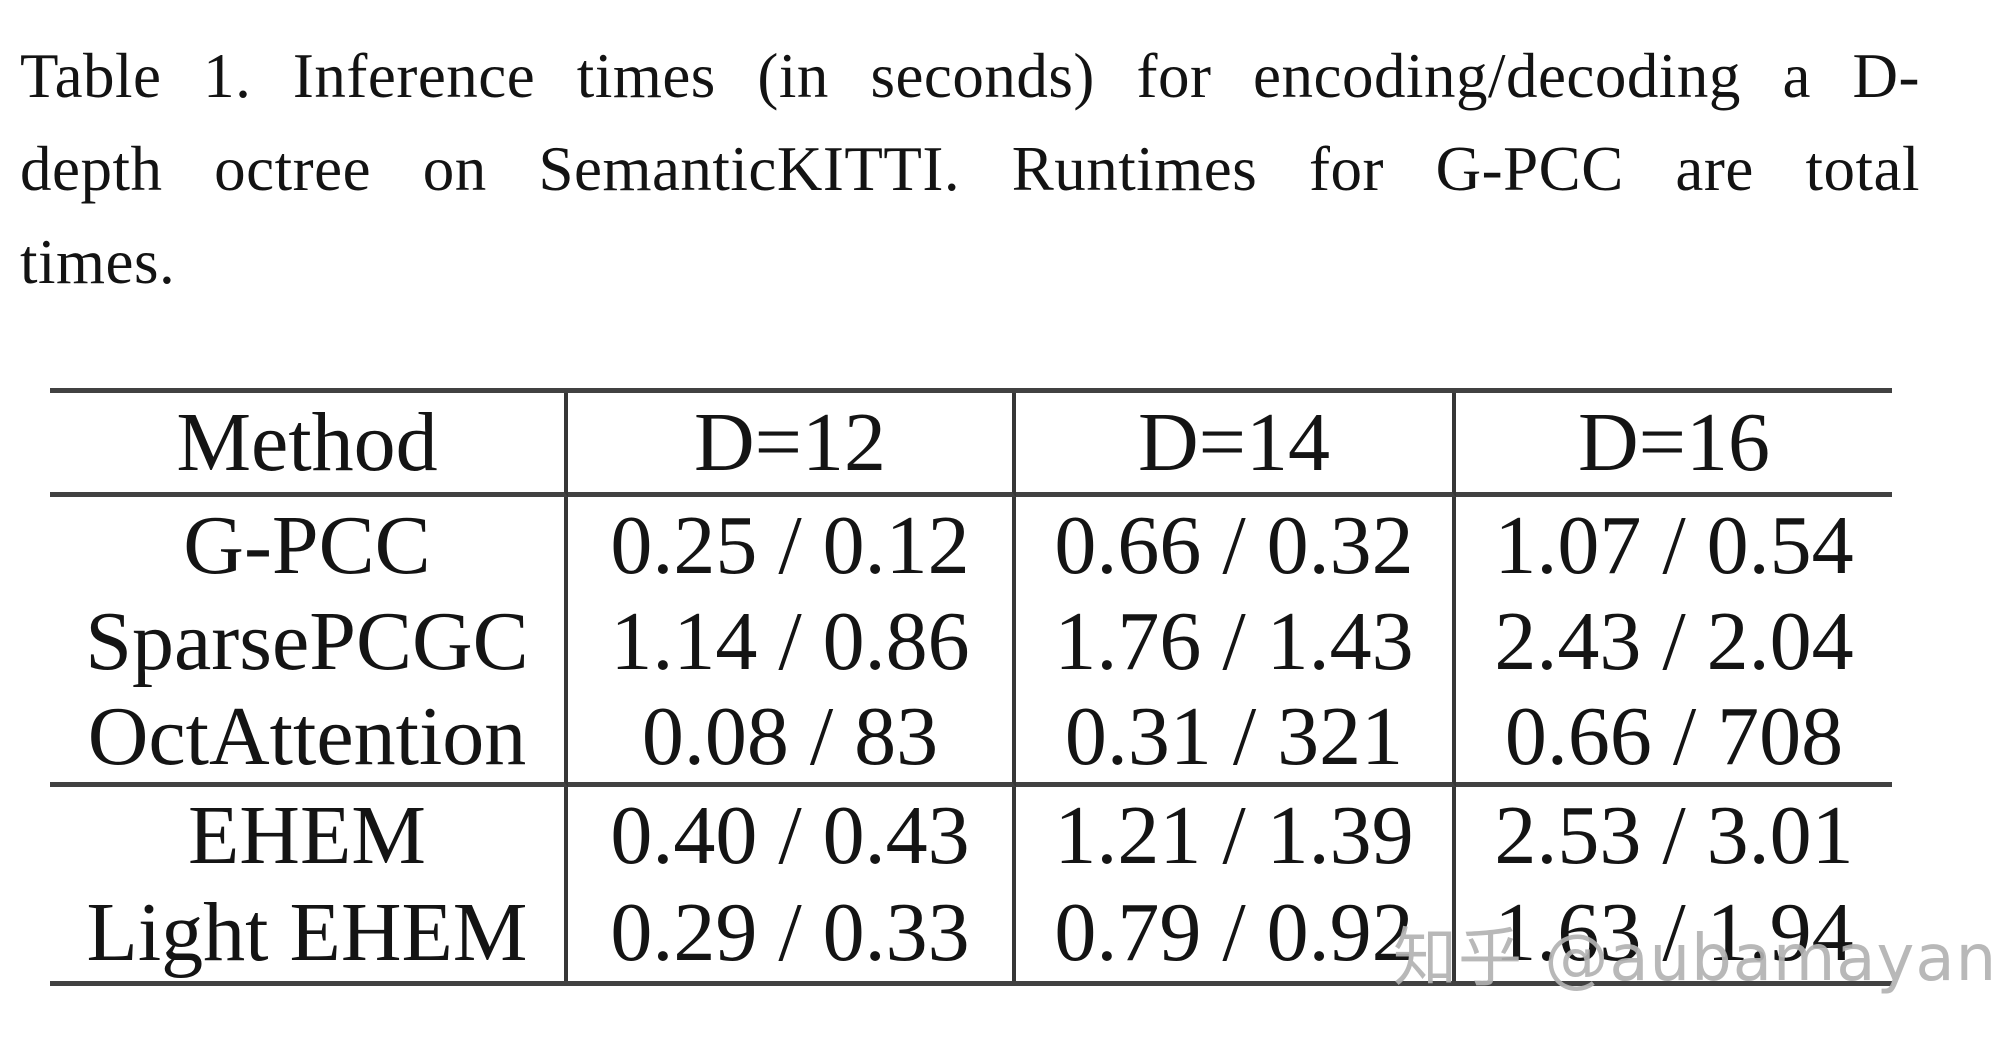  I want to click on cell-sparsepcgc-d14: 1.76 / 1.43, so click(1236, 641).